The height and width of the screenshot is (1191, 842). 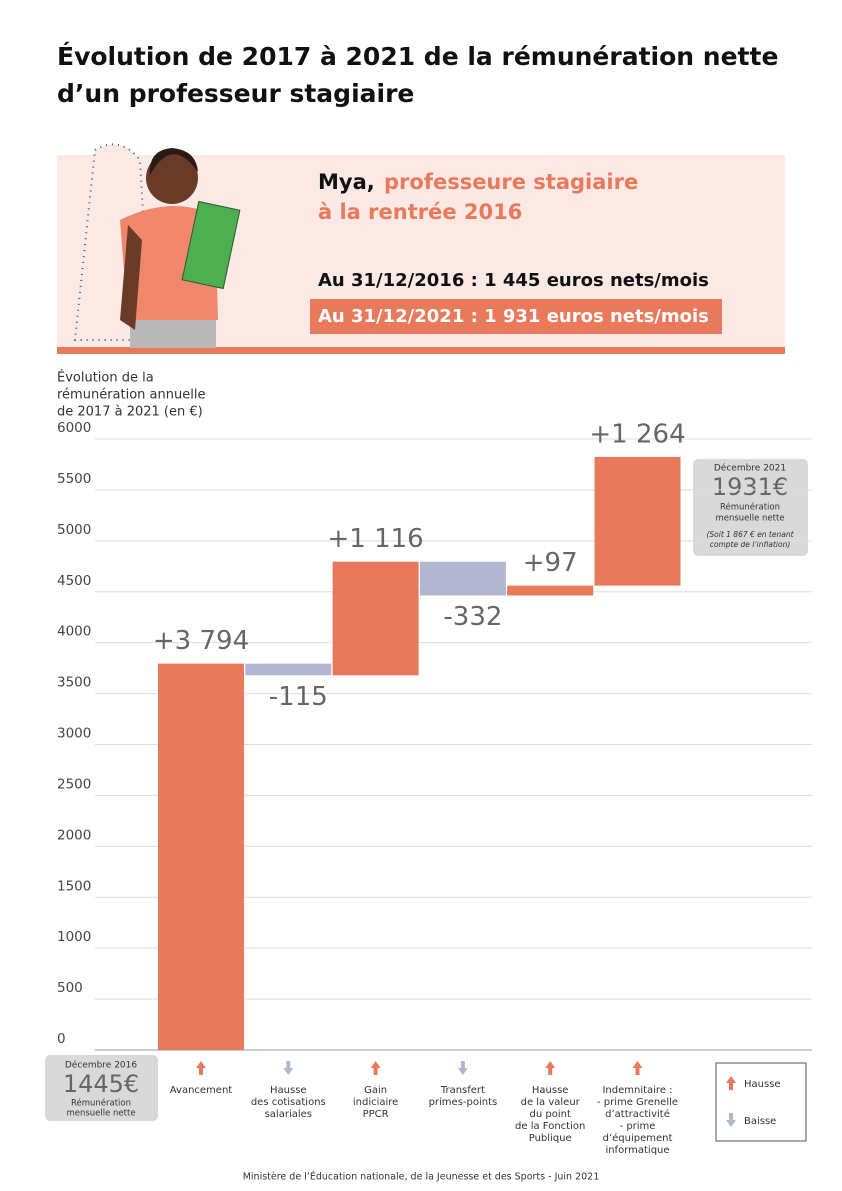 What do you see at coordinates (74, 734) in the screenshot?
I see `y-tick-label: 3000` at bounding box center [74, 734].